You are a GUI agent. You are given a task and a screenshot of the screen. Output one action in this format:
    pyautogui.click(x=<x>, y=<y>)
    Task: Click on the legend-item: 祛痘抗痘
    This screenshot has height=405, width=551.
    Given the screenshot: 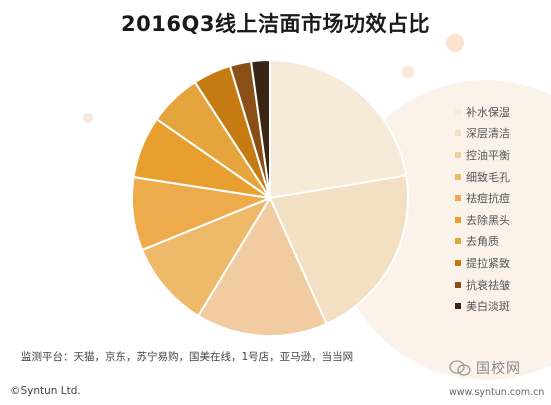 What is the action you would take?
    pyautogui.click(x=482, y=198)
    